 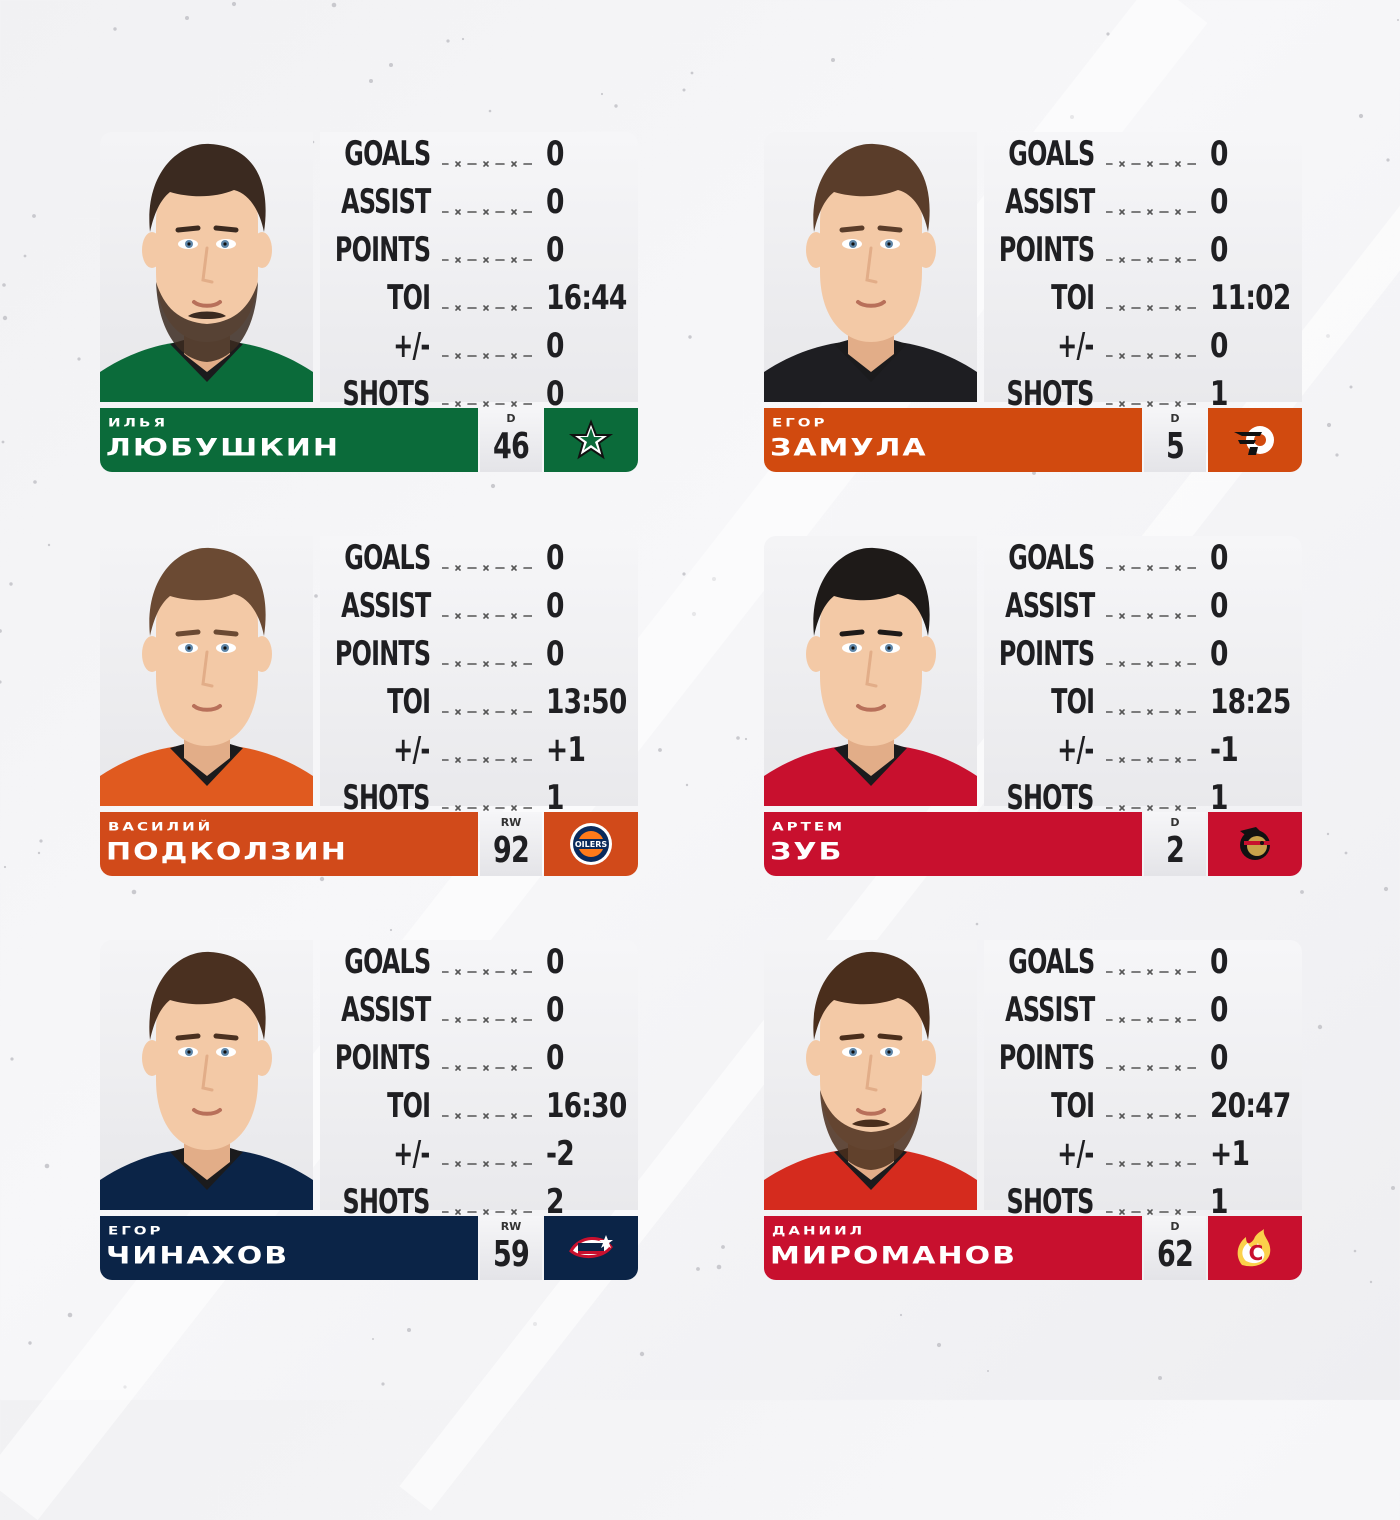 What do you see at coordinates (1175, 446) in the screenshot?
I see `jersey-number: 5` at bounding box center [1175, 446].